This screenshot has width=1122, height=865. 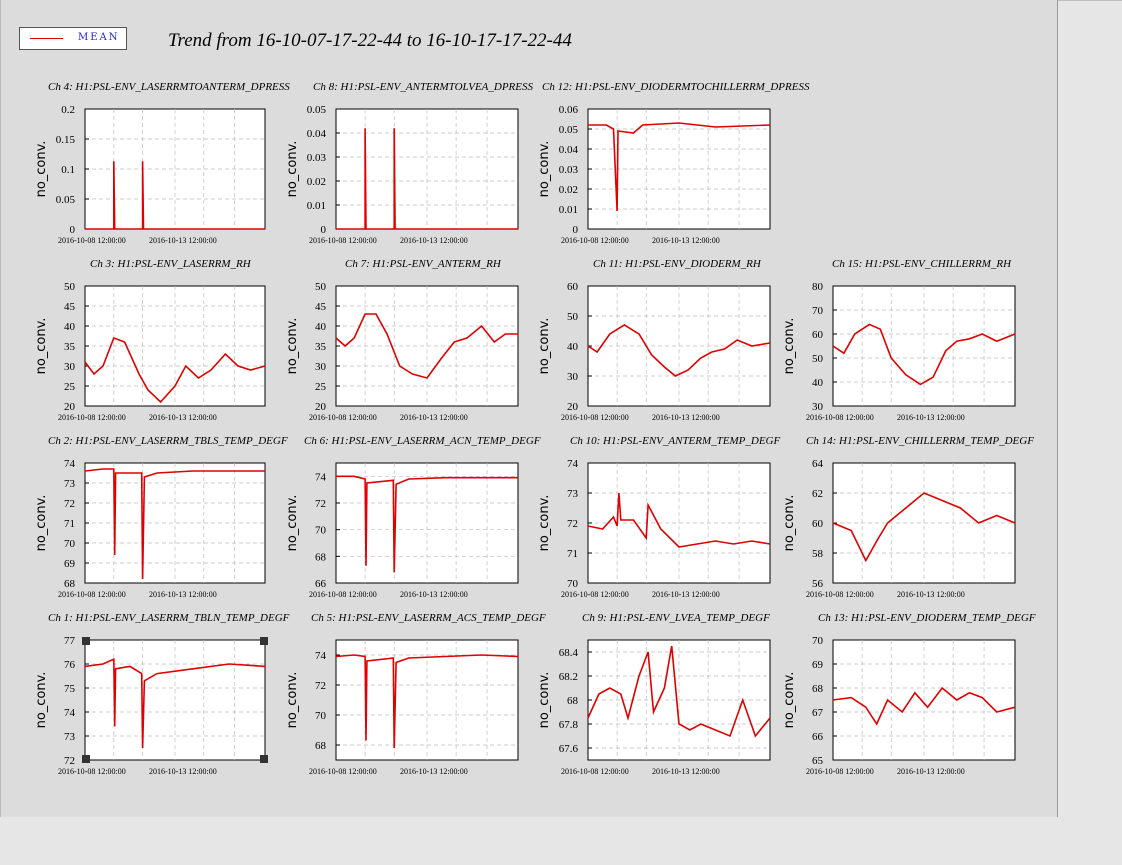 What do you see at coordinates (572, 554) in the screenshot?
I see `y-tick-label: 71` at bounding box center [572, 554].